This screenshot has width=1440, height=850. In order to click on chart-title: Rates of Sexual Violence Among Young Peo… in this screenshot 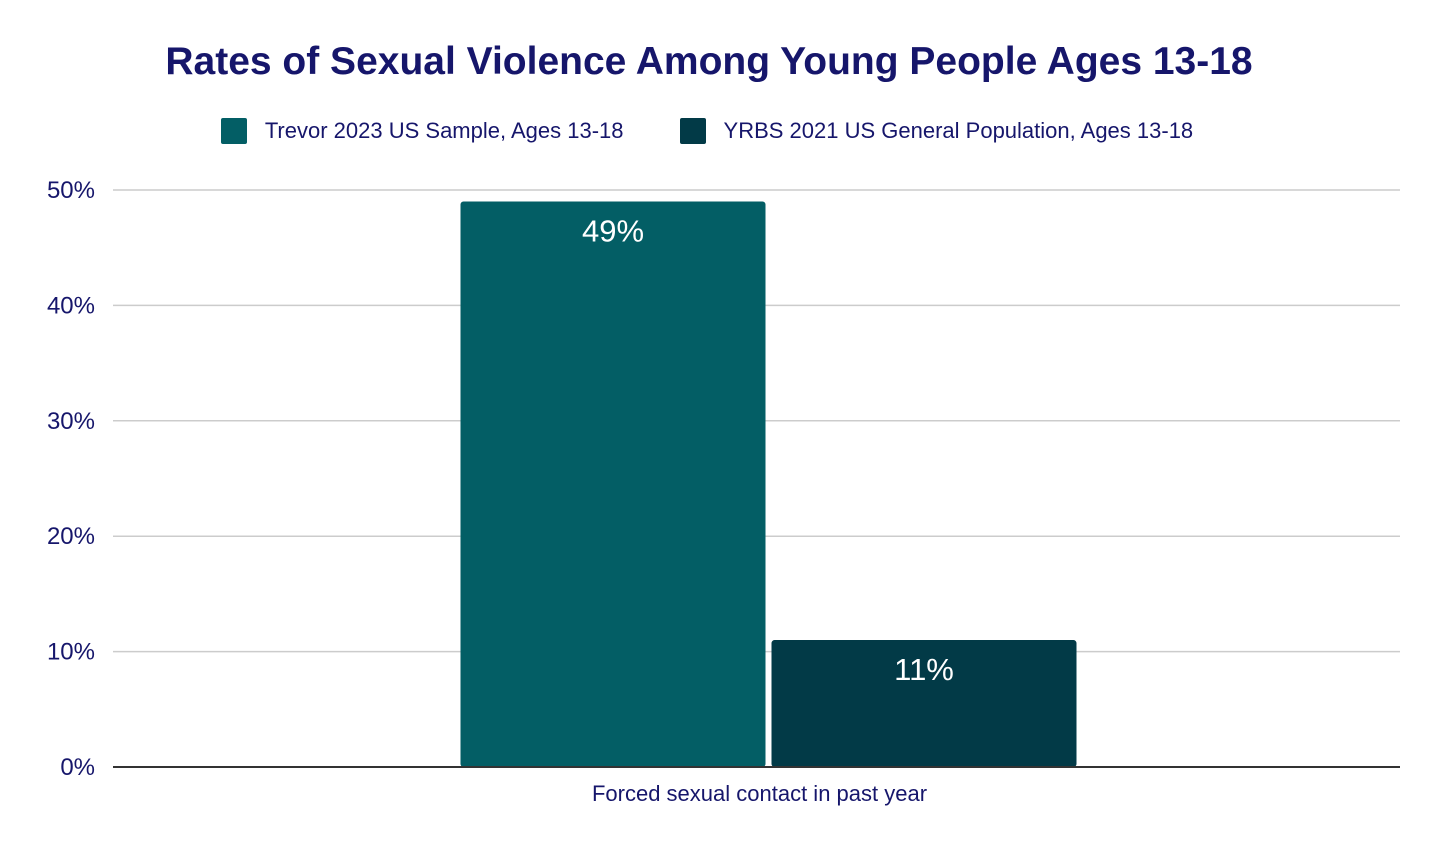, I will do `click(709, 61)`.